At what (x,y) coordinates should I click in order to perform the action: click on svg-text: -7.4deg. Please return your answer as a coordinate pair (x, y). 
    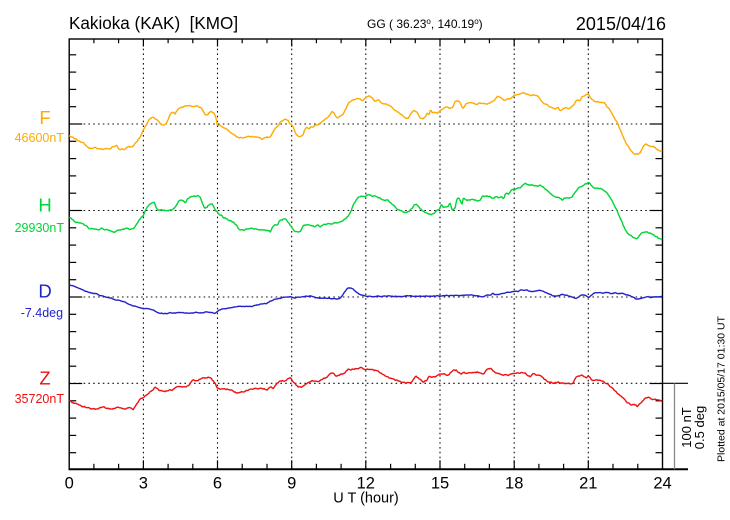
    Looking at the image, I should click on (42, 313).